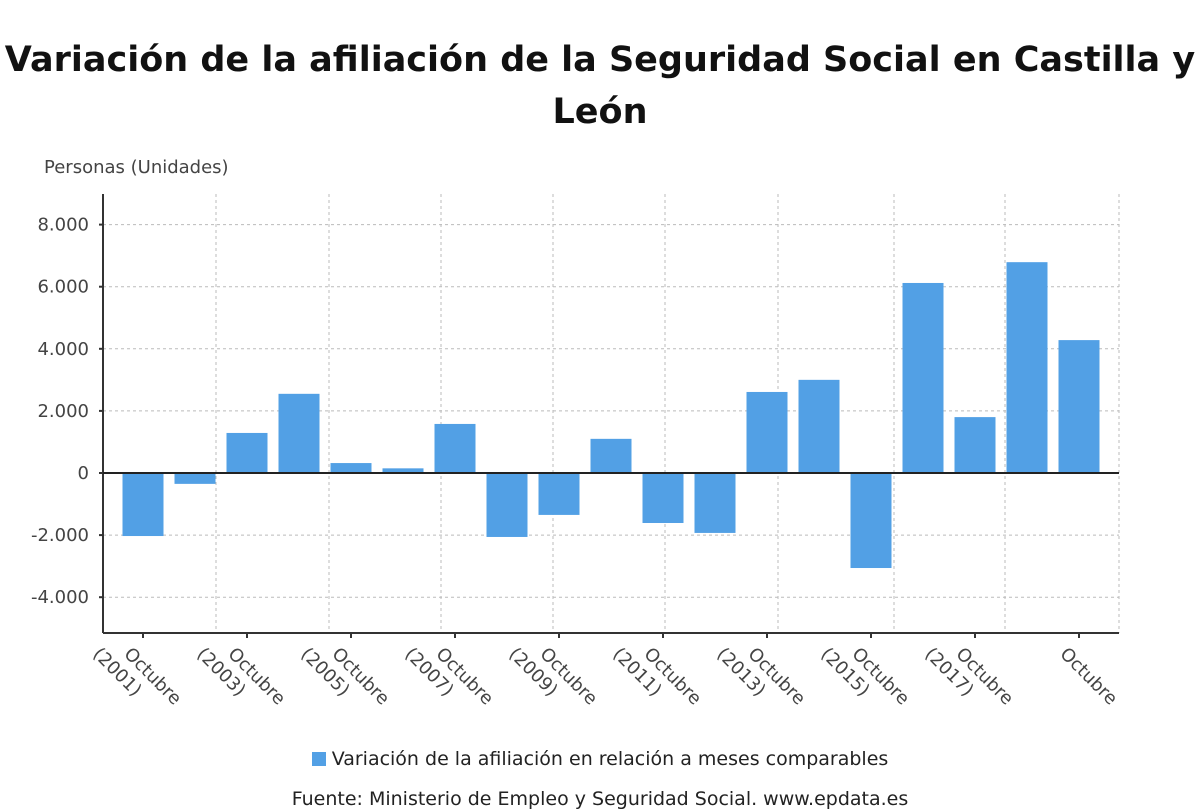 The width and height of the screenshot is (1200, 810). Describe the element at coordinates (968, 677) in the screenshot. I see `x-tick-label: Octubre(2017)` at that location.